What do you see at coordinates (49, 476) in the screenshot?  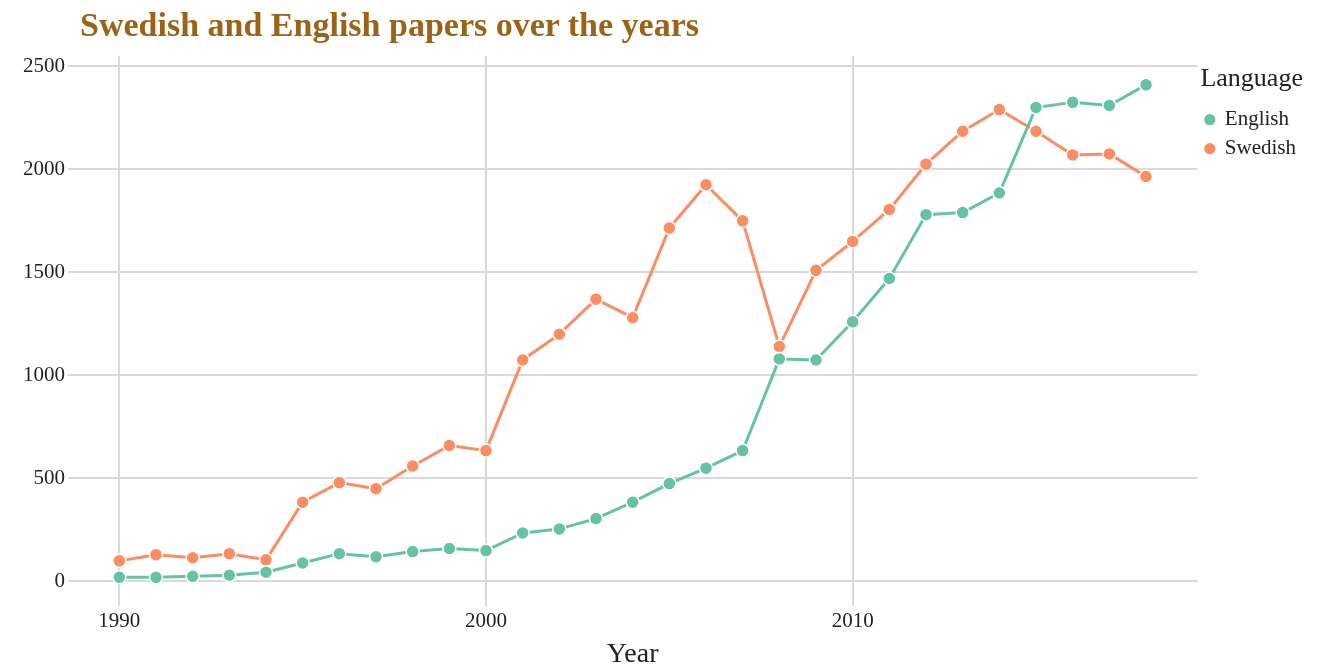 I see `y-tick-label: 500` at bounding box center [49, 476].